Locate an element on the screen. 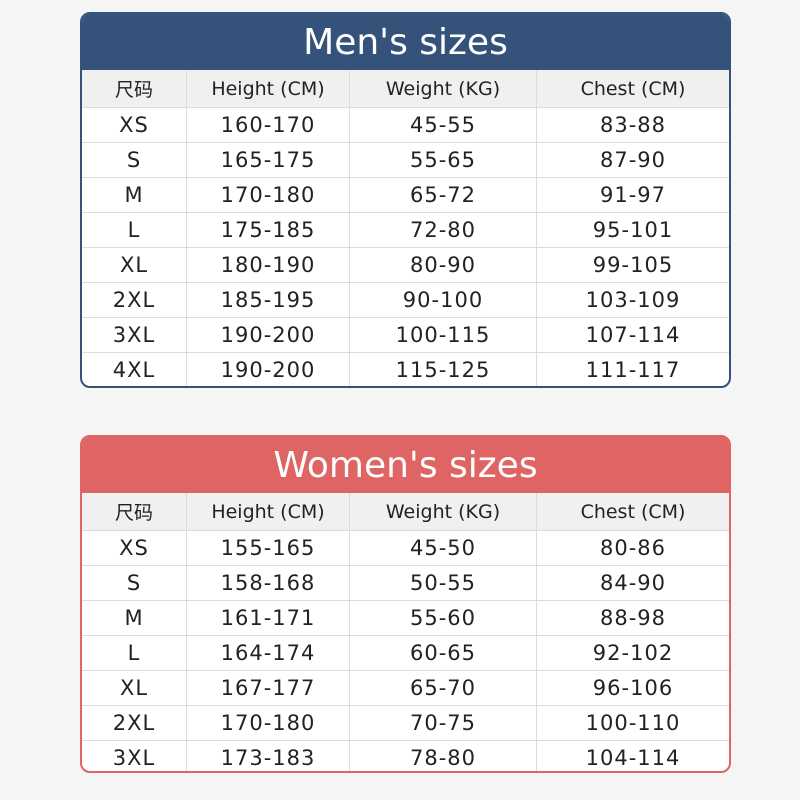 Image resolution: width=800 pixels, height=800 pixels. table-cell: 55-65 is located at coordinates (442, 160).